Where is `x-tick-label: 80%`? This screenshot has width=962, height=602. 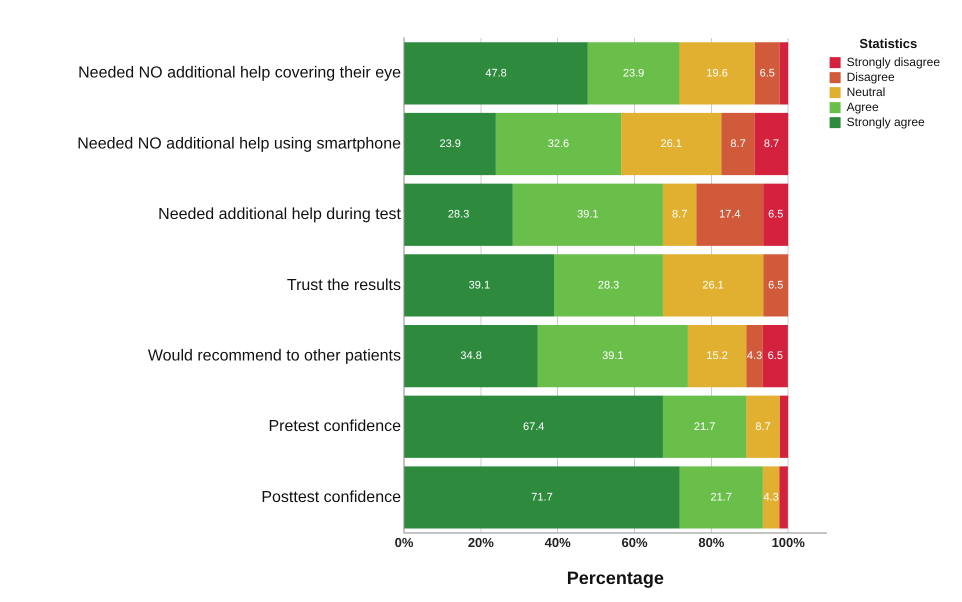 x-tick-label: 80% is located at coordinates (711, 542).